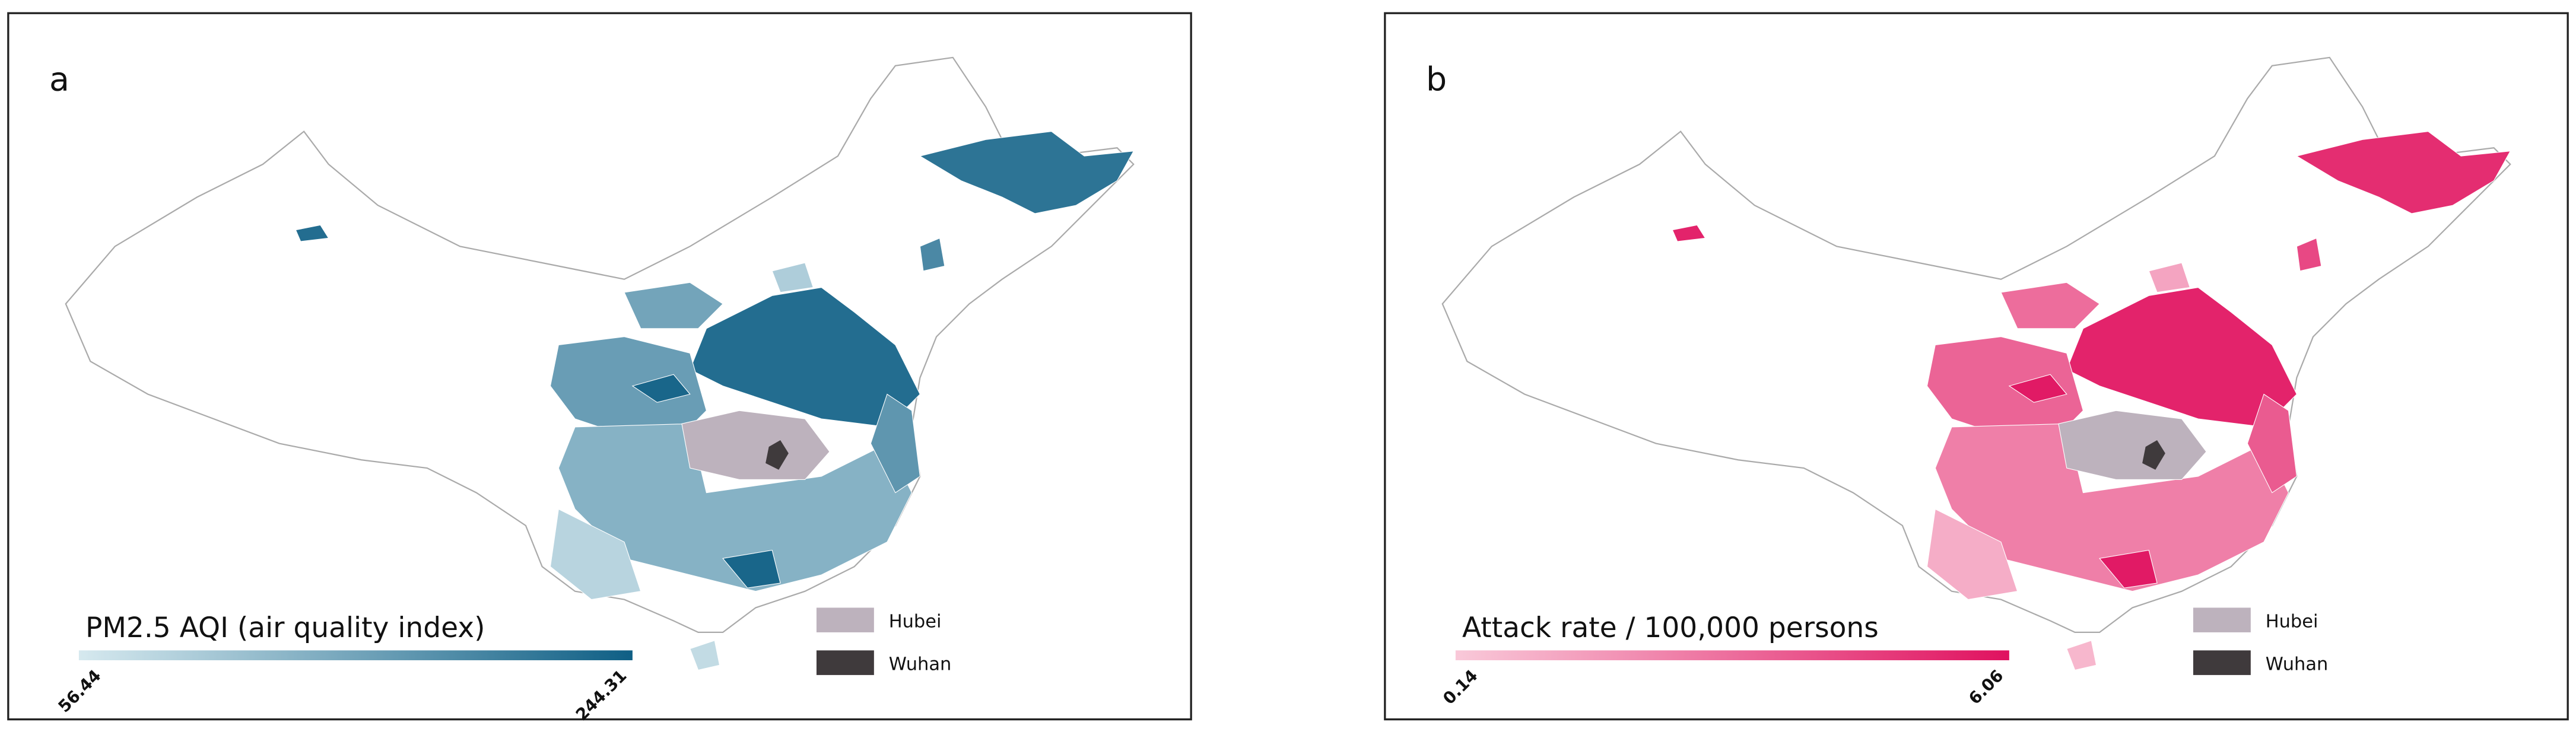 This screenshot has height=735, width=2576. What do you see at coordinates (1670, 628) in the screenshot?
I see `legend-title: Attack rate / 100,000 persons` at bounding box center [1670, 628].